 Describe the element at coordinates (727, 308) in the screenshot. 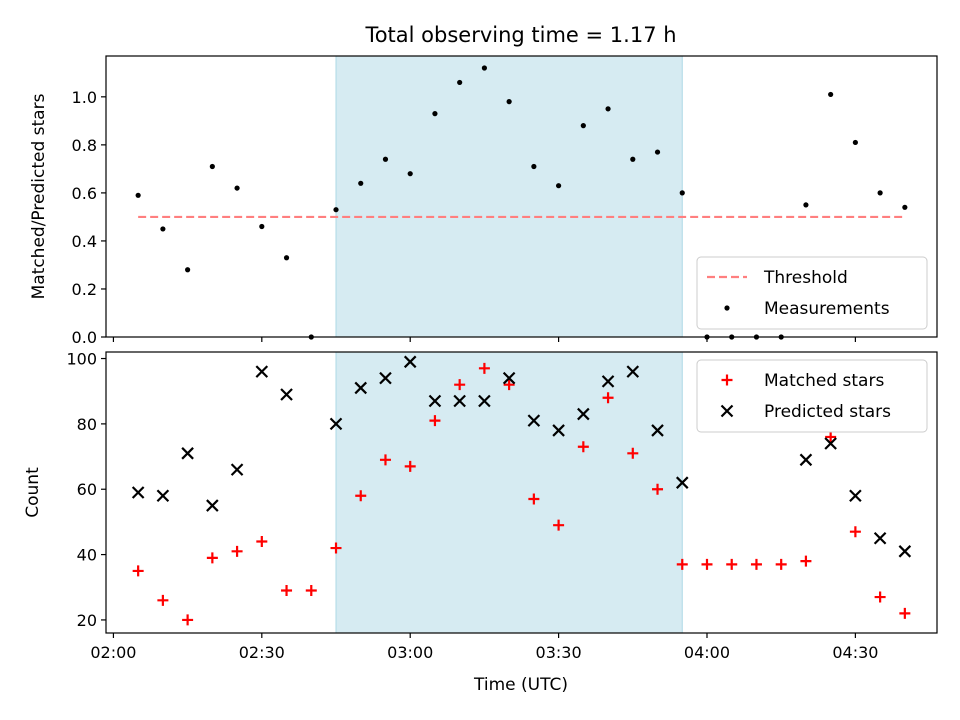

I see `legend-marker` at that location.